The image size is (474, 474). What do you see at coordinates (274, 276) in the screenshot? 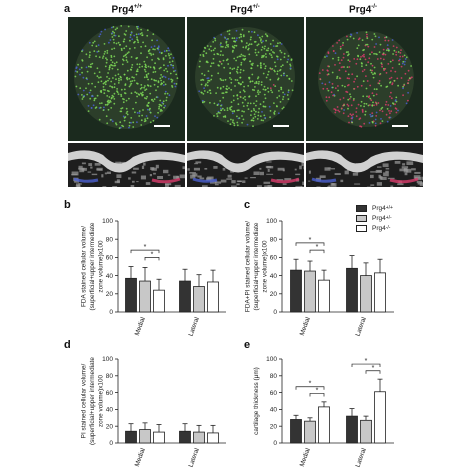
I see `y-tick-label: 40` at bounding box center [274, 276].